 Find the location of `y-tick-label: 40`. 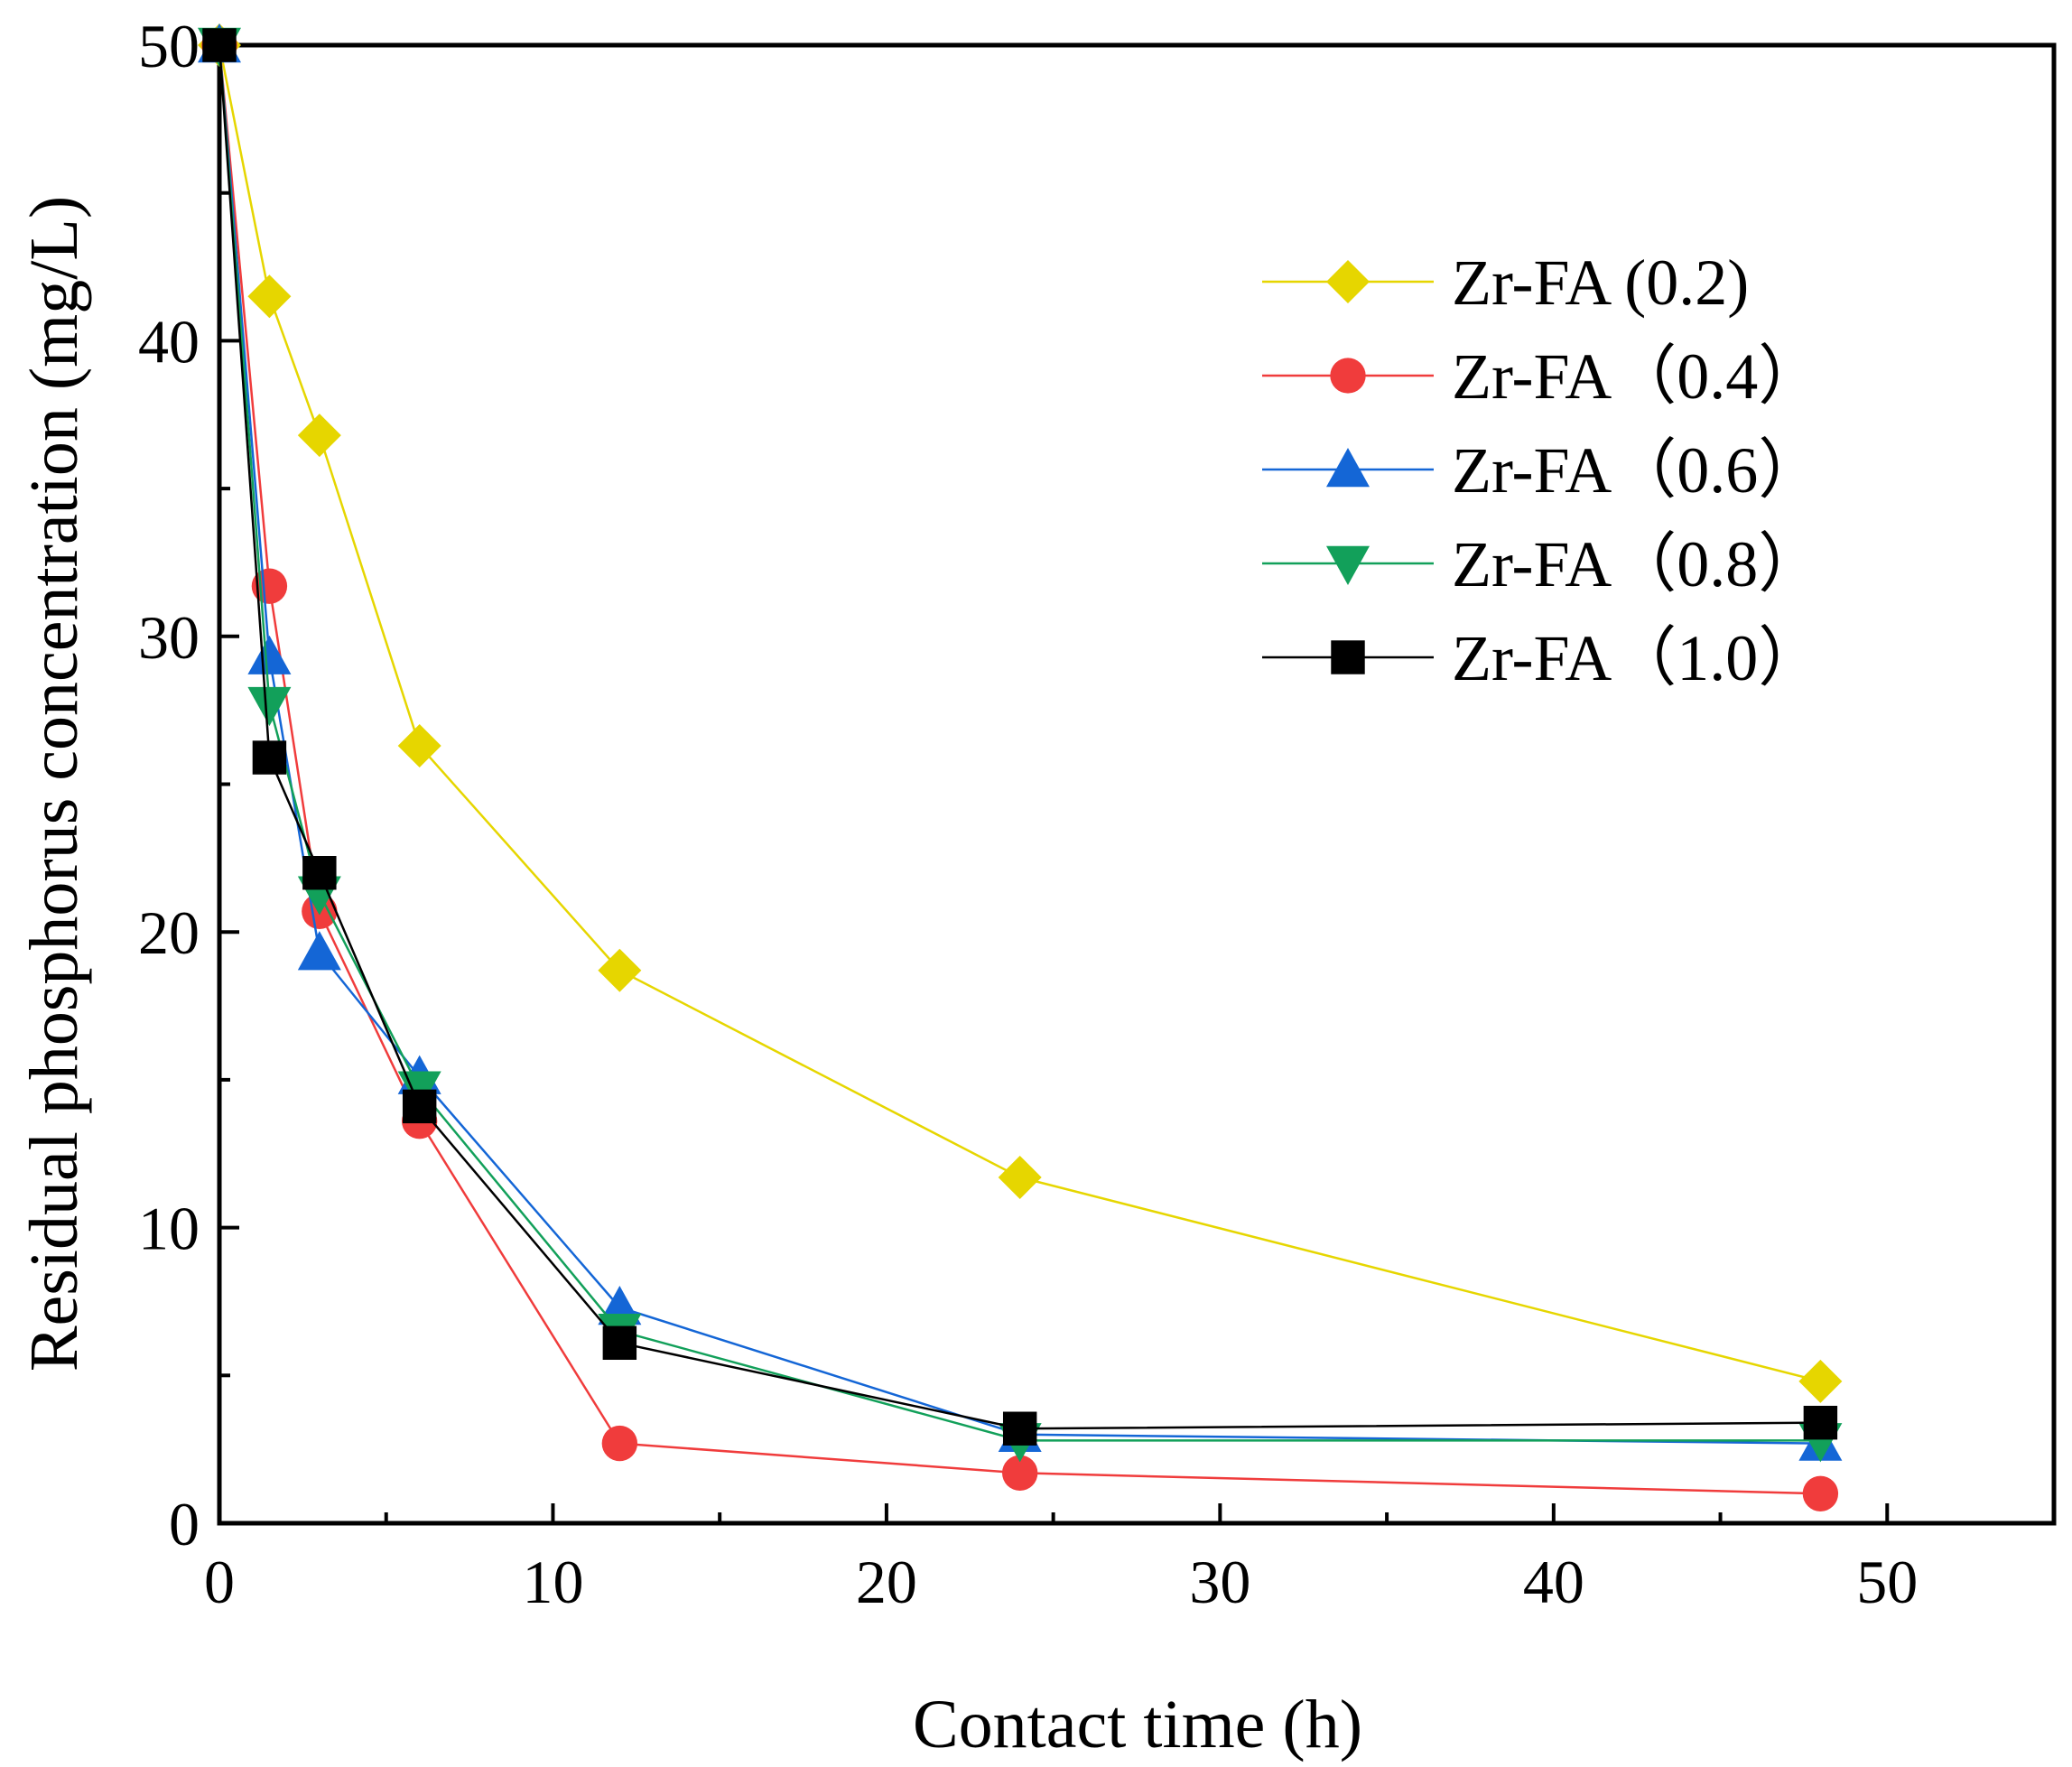

y-tick-label: 40 is located at coordinates (169, 341).